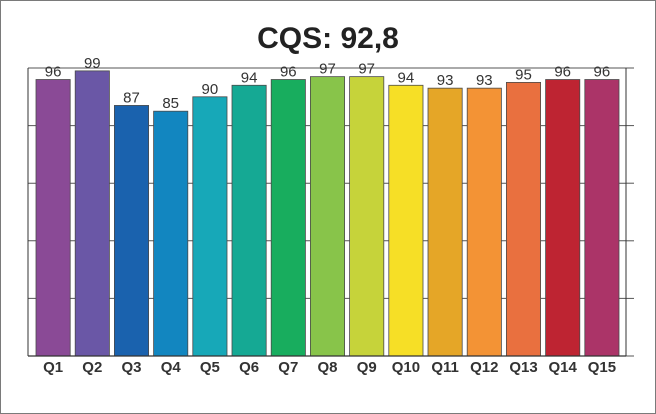 This screenshot has height=414, width=656. I want to click on bar-value-label: 95, so click(523, 74).